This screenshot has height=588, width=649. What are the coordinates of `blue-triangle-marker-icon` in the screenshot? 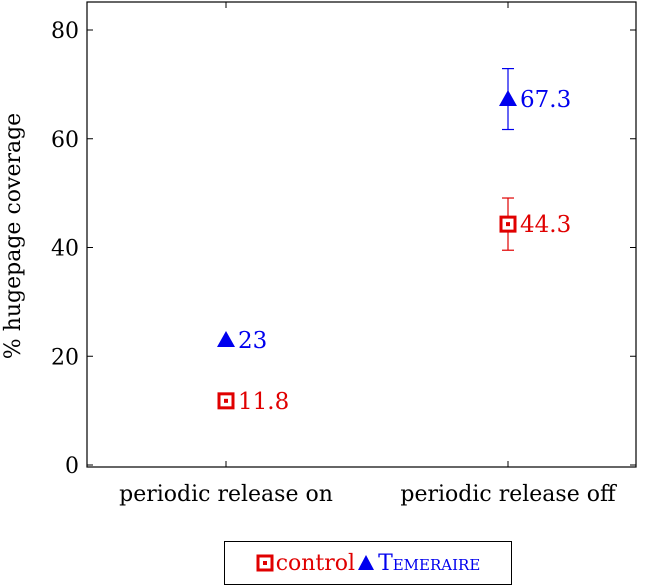 It's located at (366, 562).